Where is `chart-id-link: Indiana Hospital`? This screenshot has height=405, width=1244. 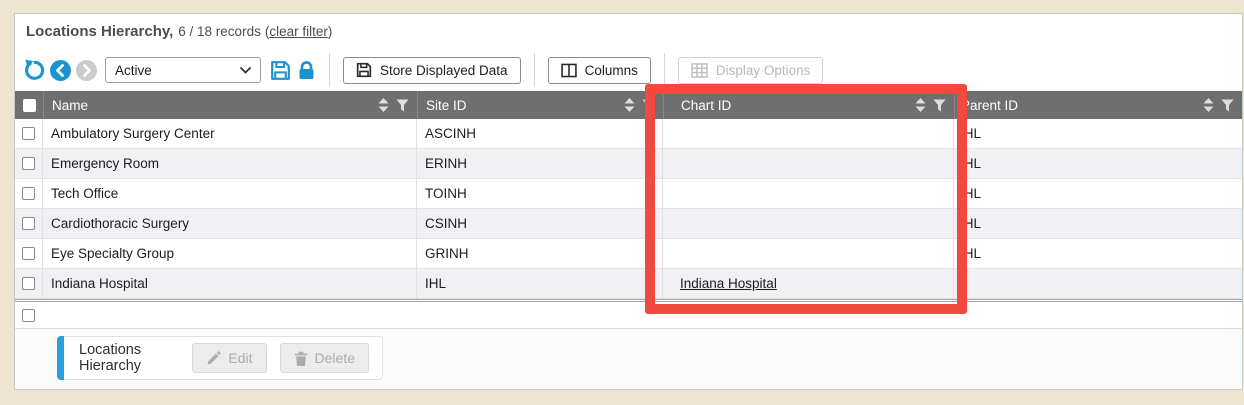 chart-id-link: Indiana Hospital is located at coordinates (728, 283).